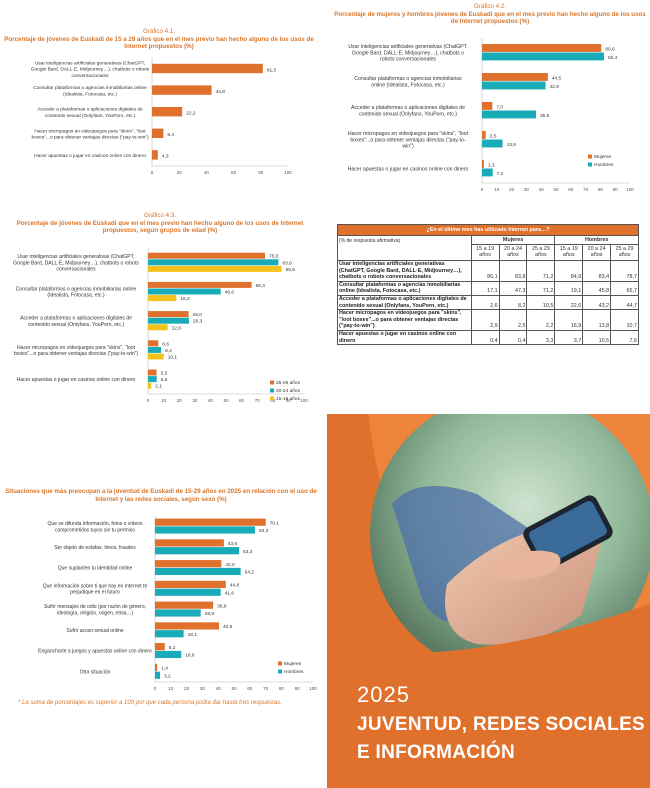 This screenshot has height=788, width=650. Describe the element at coordinates (180, 172) in the screenshot. I see `x-tick-label: 20` at that location.